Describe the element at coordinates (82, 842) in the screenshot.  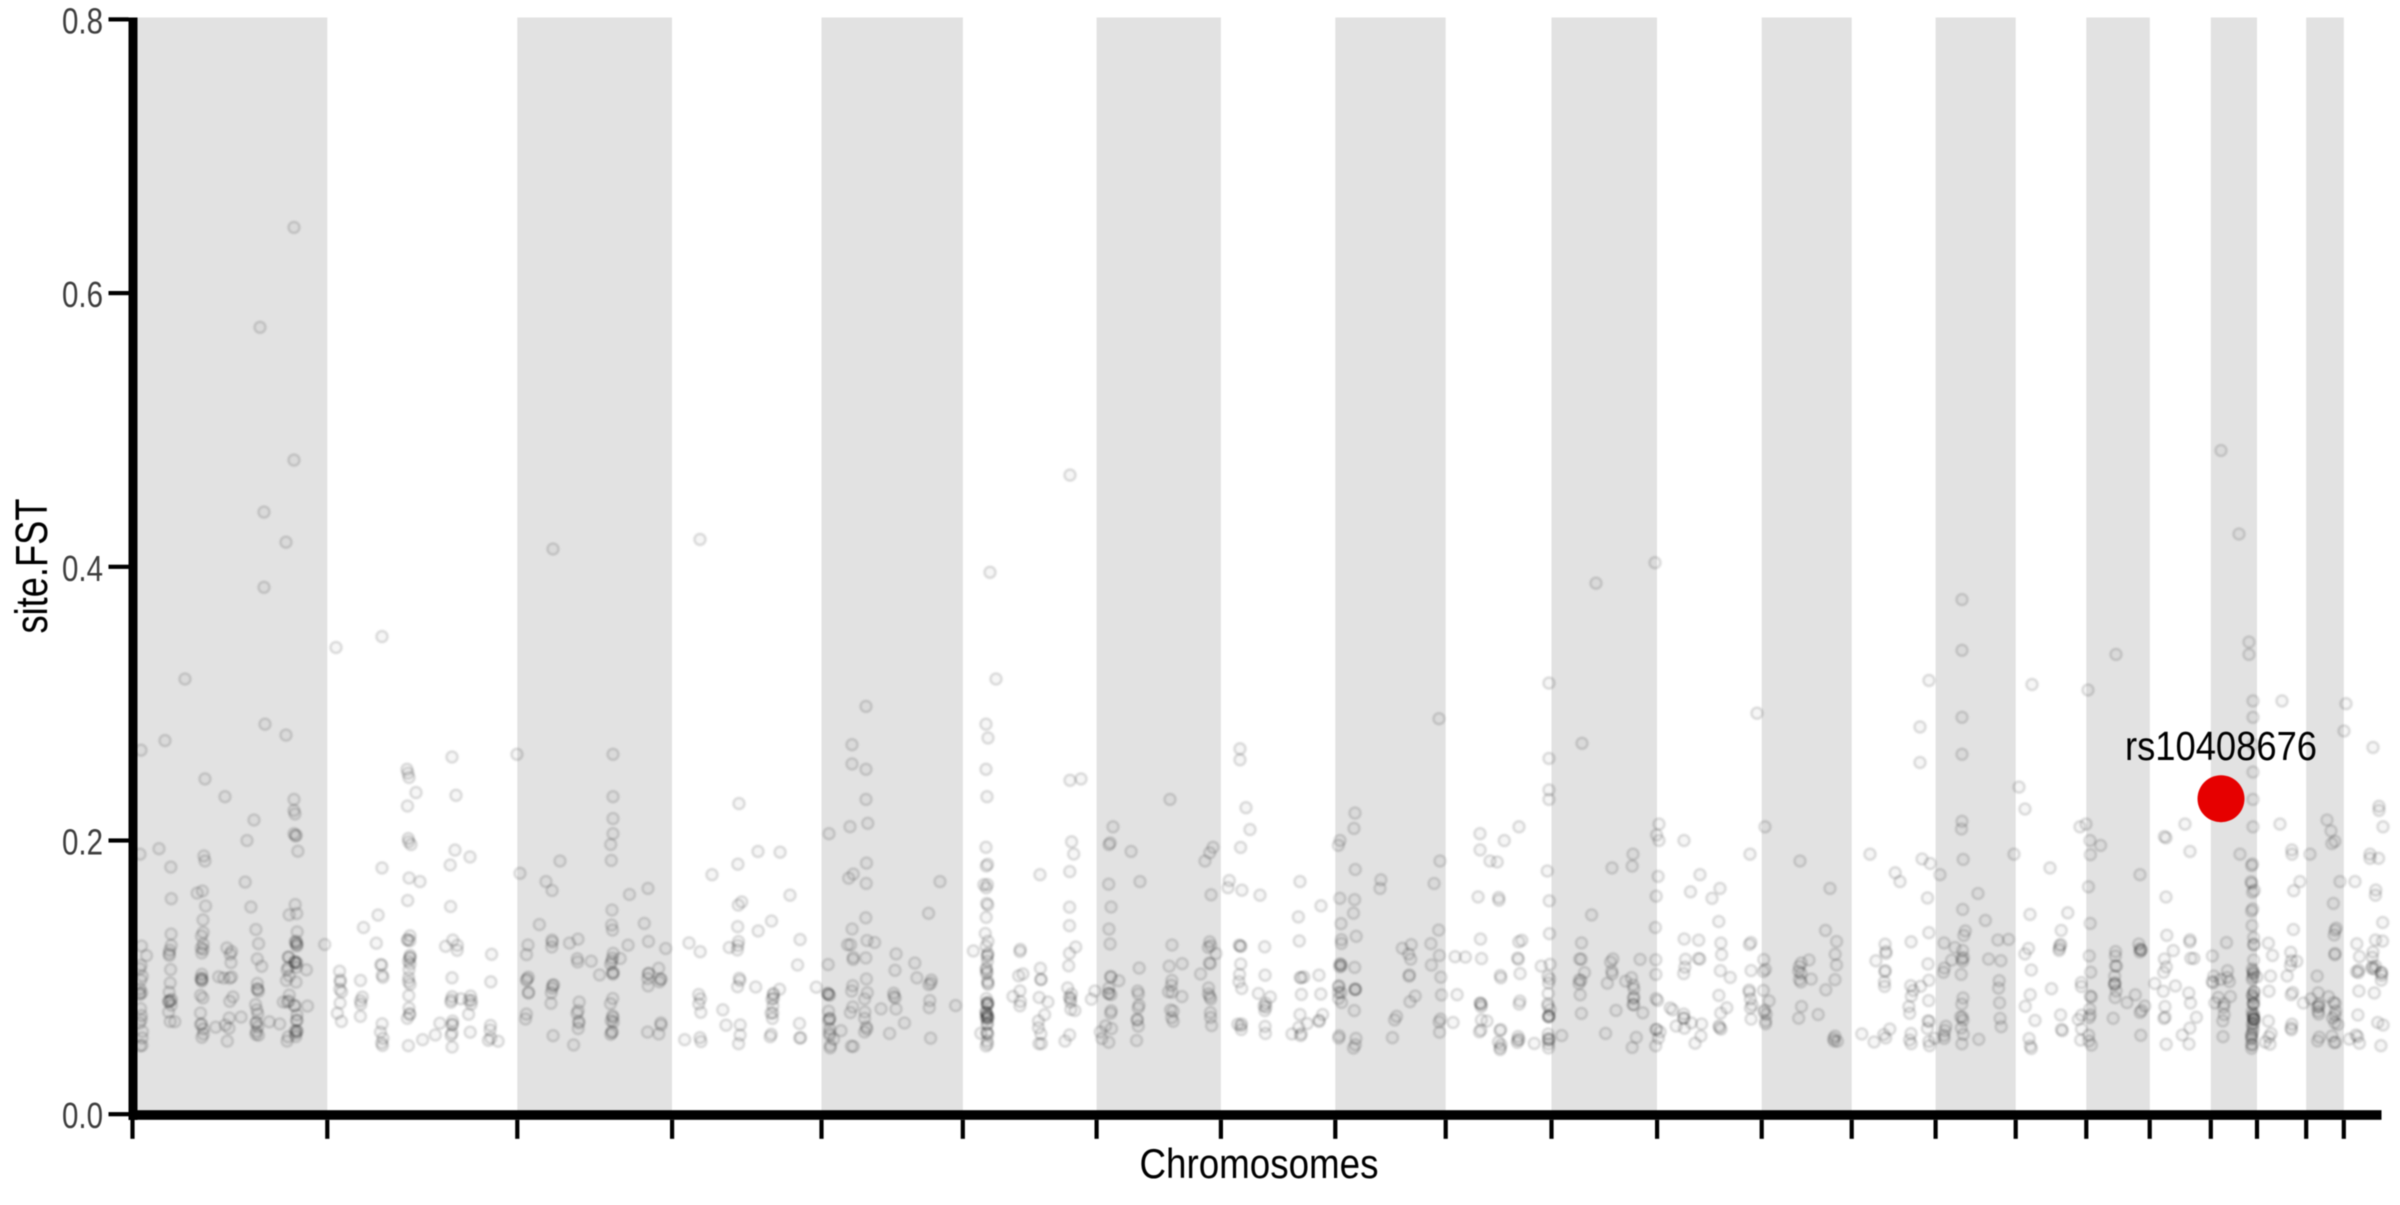
I see `svg-text: 0.2` at that location.